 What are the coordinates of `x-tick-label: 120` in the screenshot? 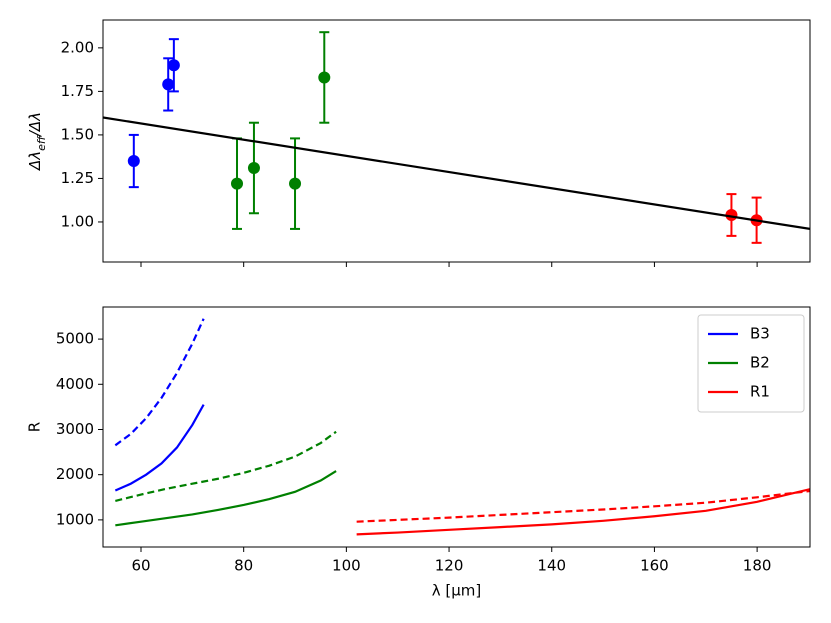 It's located at (449, 566).